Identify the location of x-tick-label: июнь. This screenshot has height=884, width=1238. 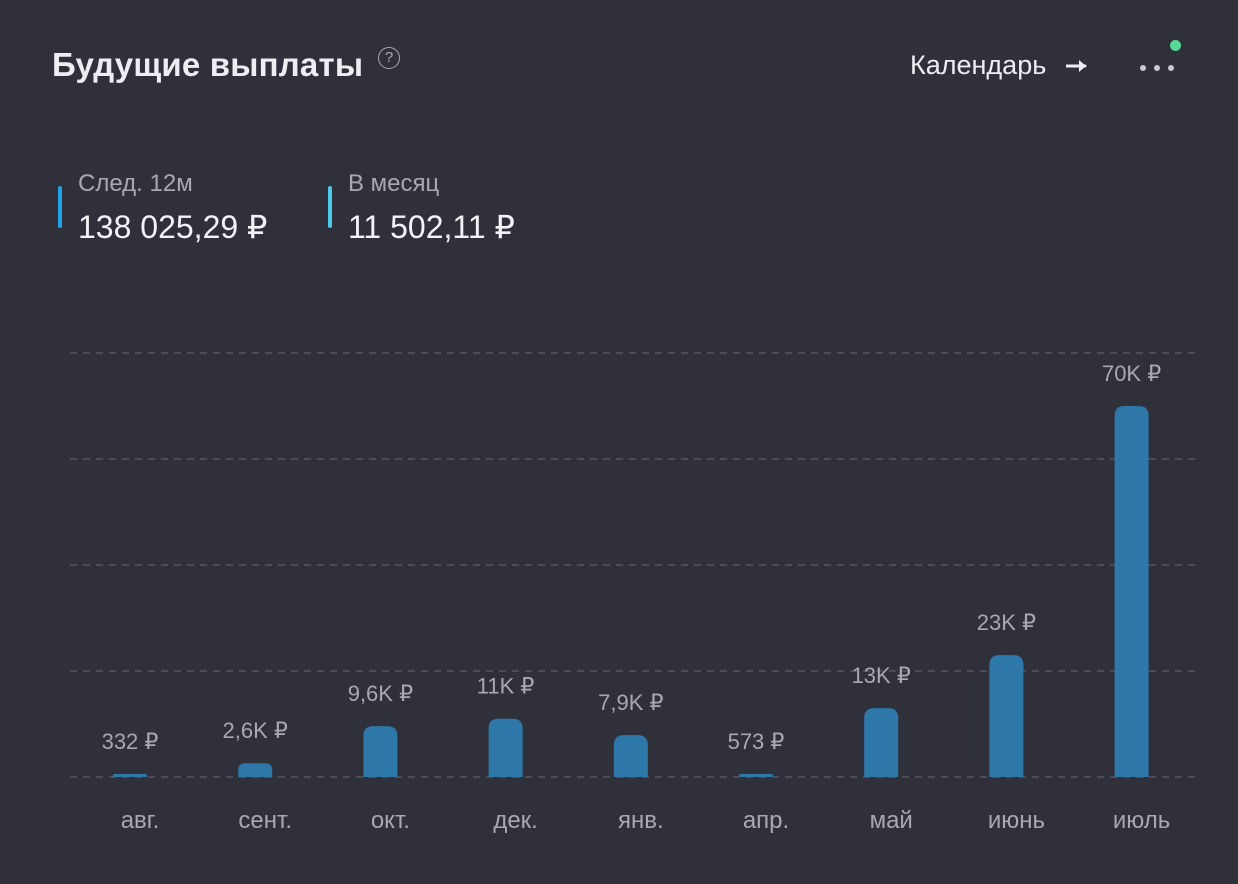
(1016, 820).